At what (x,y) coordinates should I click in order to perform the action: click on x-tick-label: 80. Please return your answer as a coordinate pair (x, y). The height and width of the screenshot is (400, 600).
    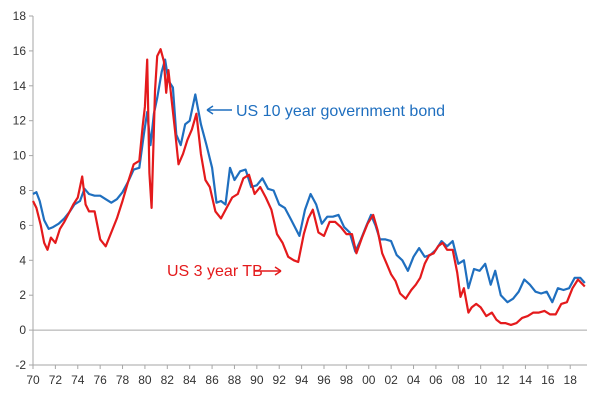
    Looking at the image, I should click on (145, 380).